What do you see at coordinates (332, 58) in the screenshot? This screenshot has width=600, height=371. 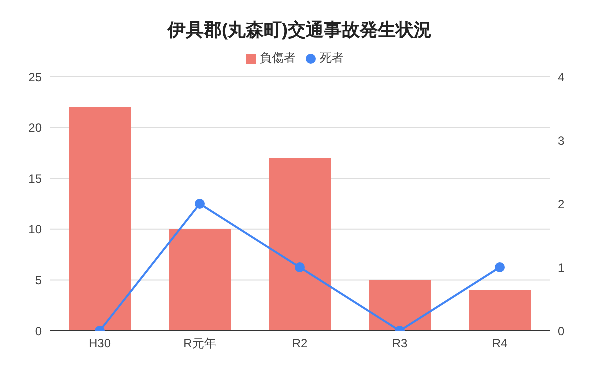 I see `legend-label: 死者` at bounding box center [332, 58].